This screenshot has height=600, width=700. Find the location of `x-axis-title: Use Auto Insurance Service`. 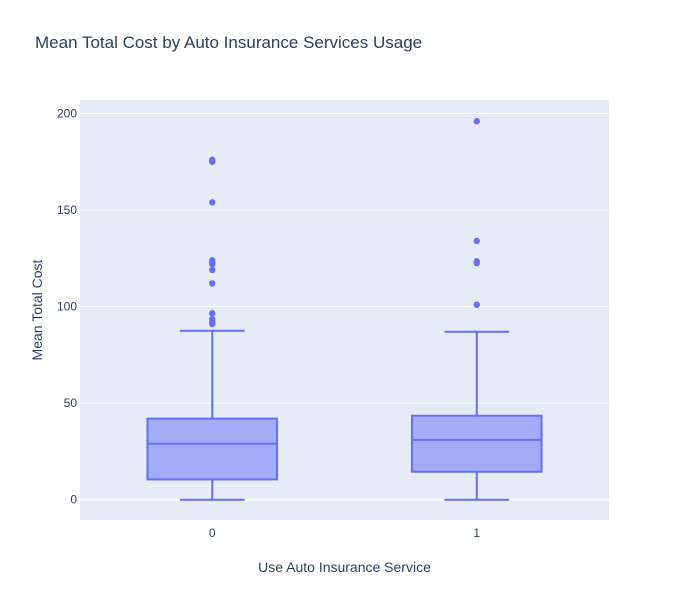

x-axis-title: Use Auto Insurance Service is located at coordinates (344, 567).